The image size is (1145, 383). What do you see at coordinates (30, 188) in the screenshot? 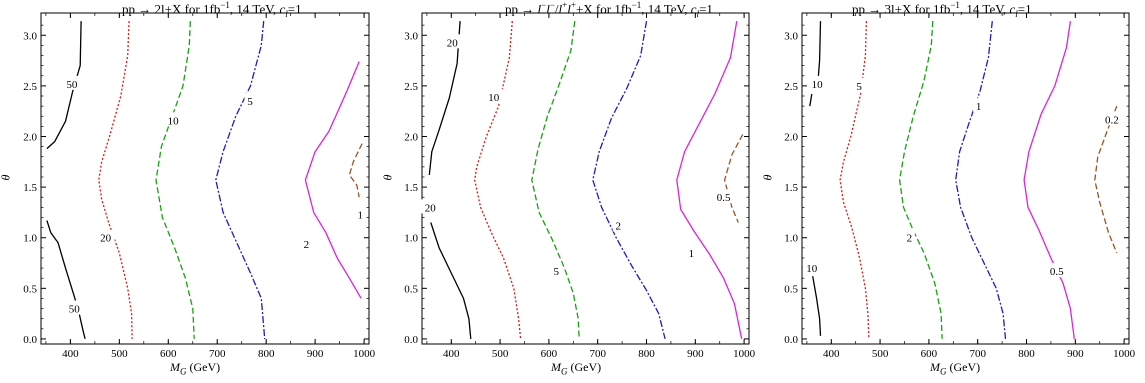
I see `y-tick-label: 1.5` at bounding box center [30, 188].